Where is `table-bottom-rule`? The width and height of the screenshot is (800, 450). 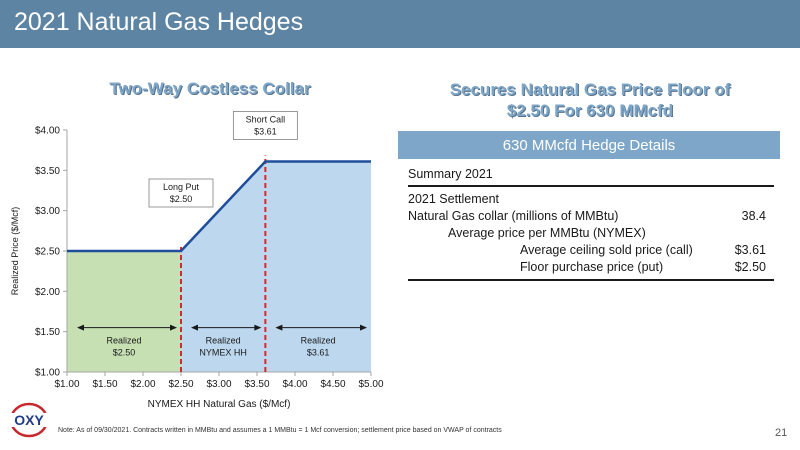
table-bottom-rule is located at coordinates (591, 280).